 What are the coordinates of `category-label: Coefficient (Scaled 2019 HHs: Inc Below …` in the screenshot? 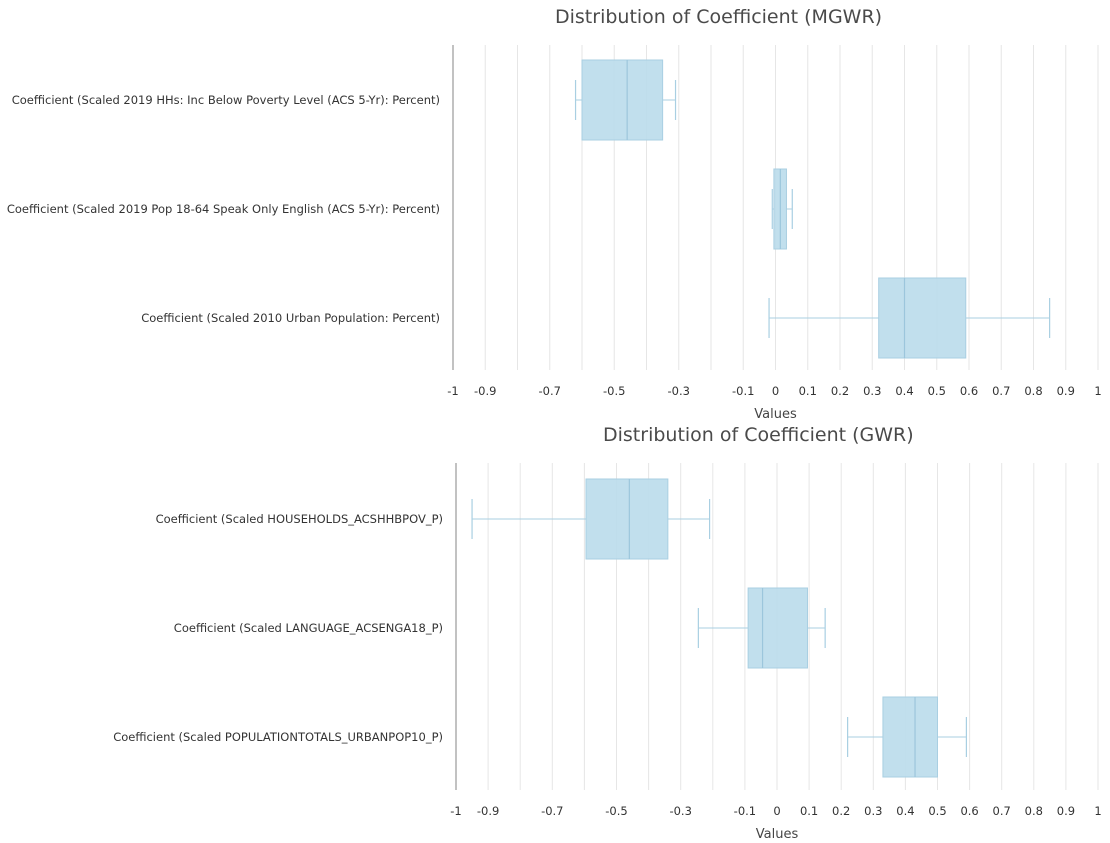 It's located at (226, 100).